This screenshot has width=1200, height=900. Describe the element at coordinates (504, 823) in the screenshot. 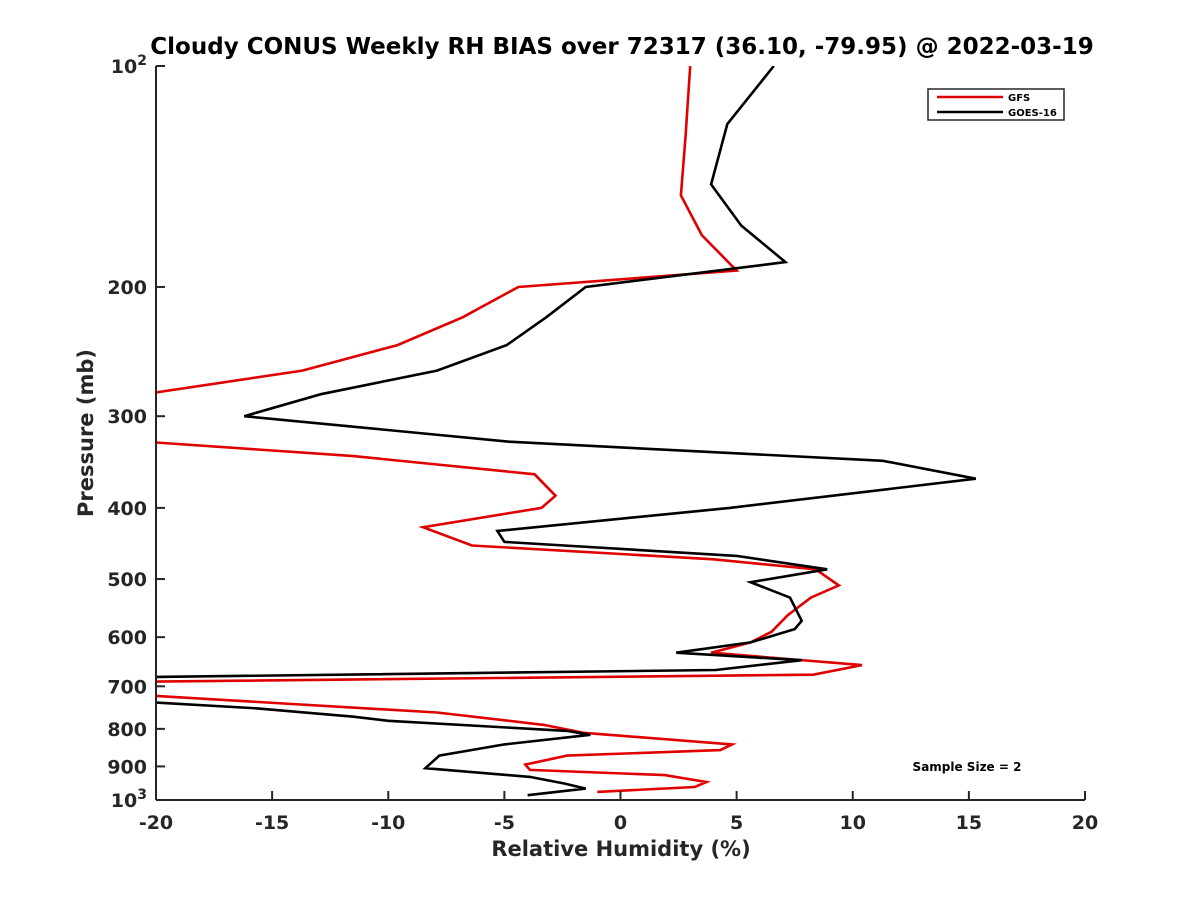

I see `x-tick-label: -5` at that location.